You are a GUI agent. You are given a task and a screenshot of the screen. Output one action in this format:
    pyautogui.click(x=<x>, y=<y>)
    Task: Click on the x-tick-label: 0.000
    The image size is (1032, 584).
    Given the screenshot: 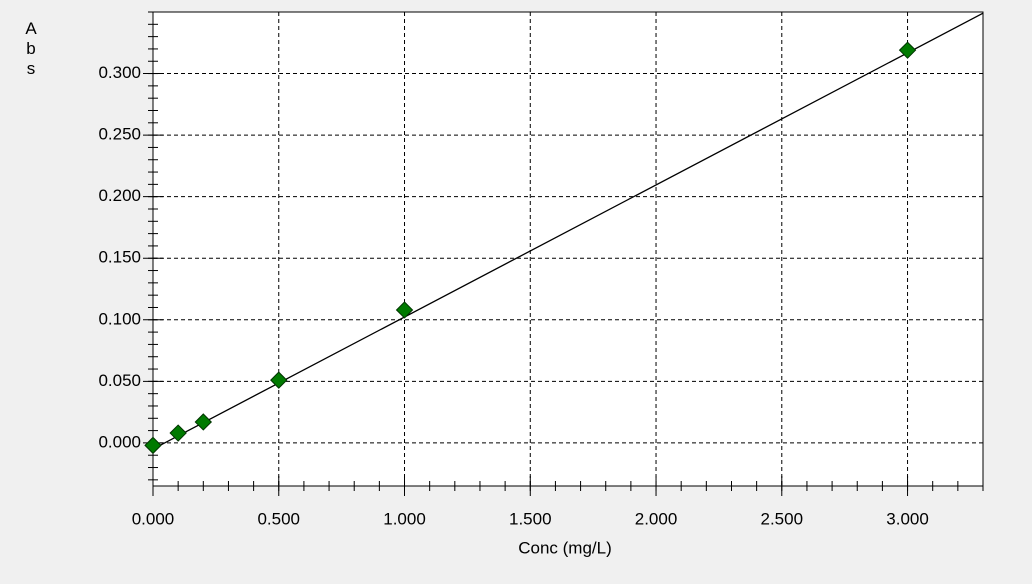 What is the action you would take?
    pyautogui.click(x=153, y=518)
    